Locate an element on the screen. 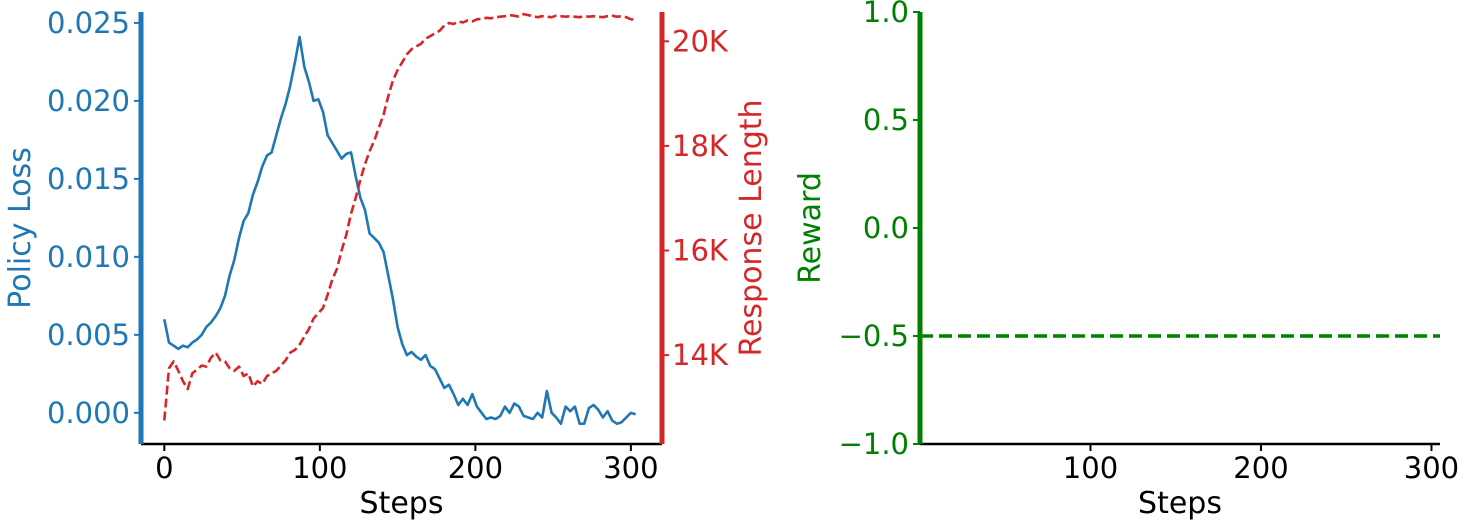 Image resolution: width=1468 pixels, height=524 pixels. y-axis-label: Reward is located at coordinates (810, 228).